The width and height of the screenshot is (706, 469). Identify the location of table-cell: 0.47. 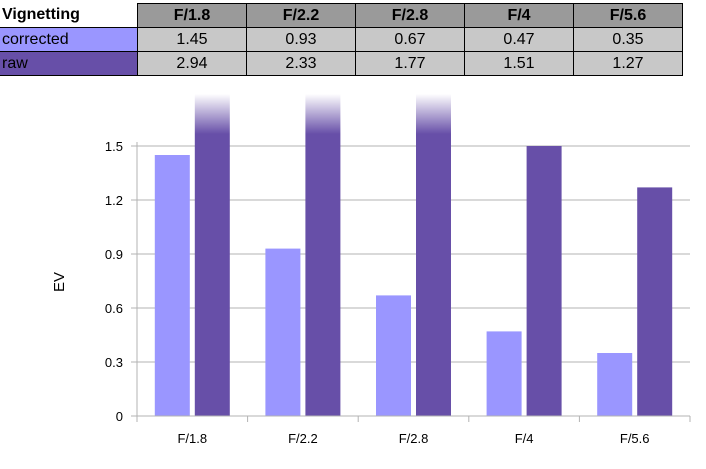
(519, 39).